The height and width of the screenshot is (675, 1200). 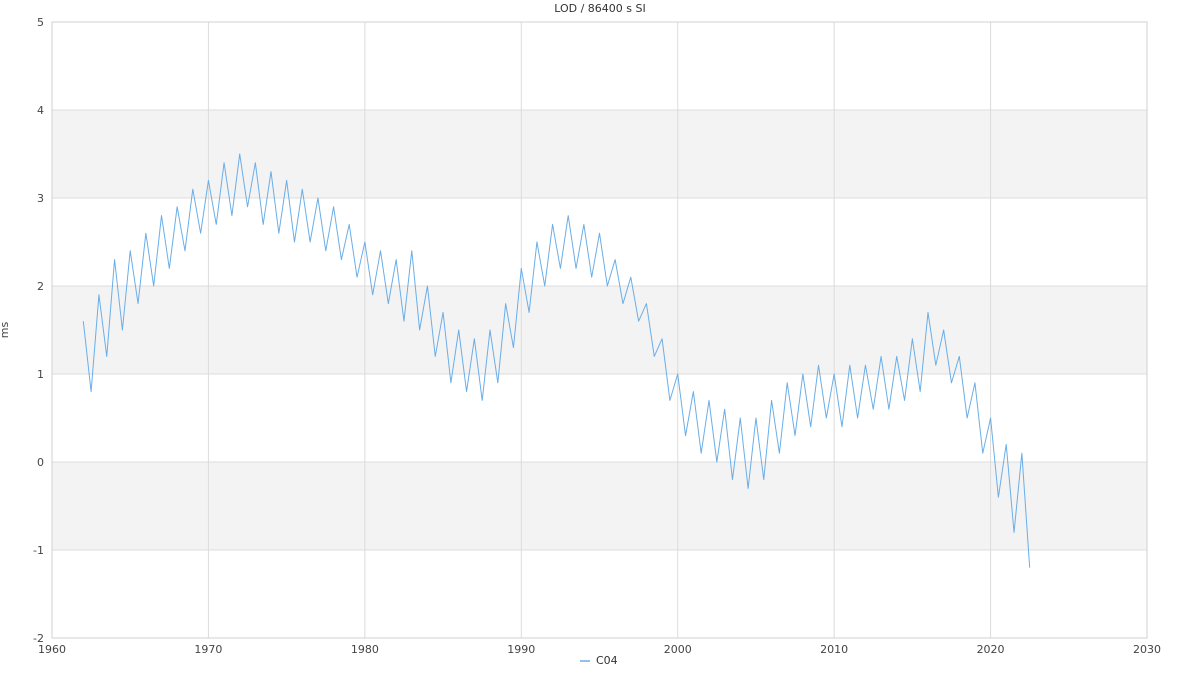 I want to click on x-tick-label: 2000, so click(x=678, y=649).